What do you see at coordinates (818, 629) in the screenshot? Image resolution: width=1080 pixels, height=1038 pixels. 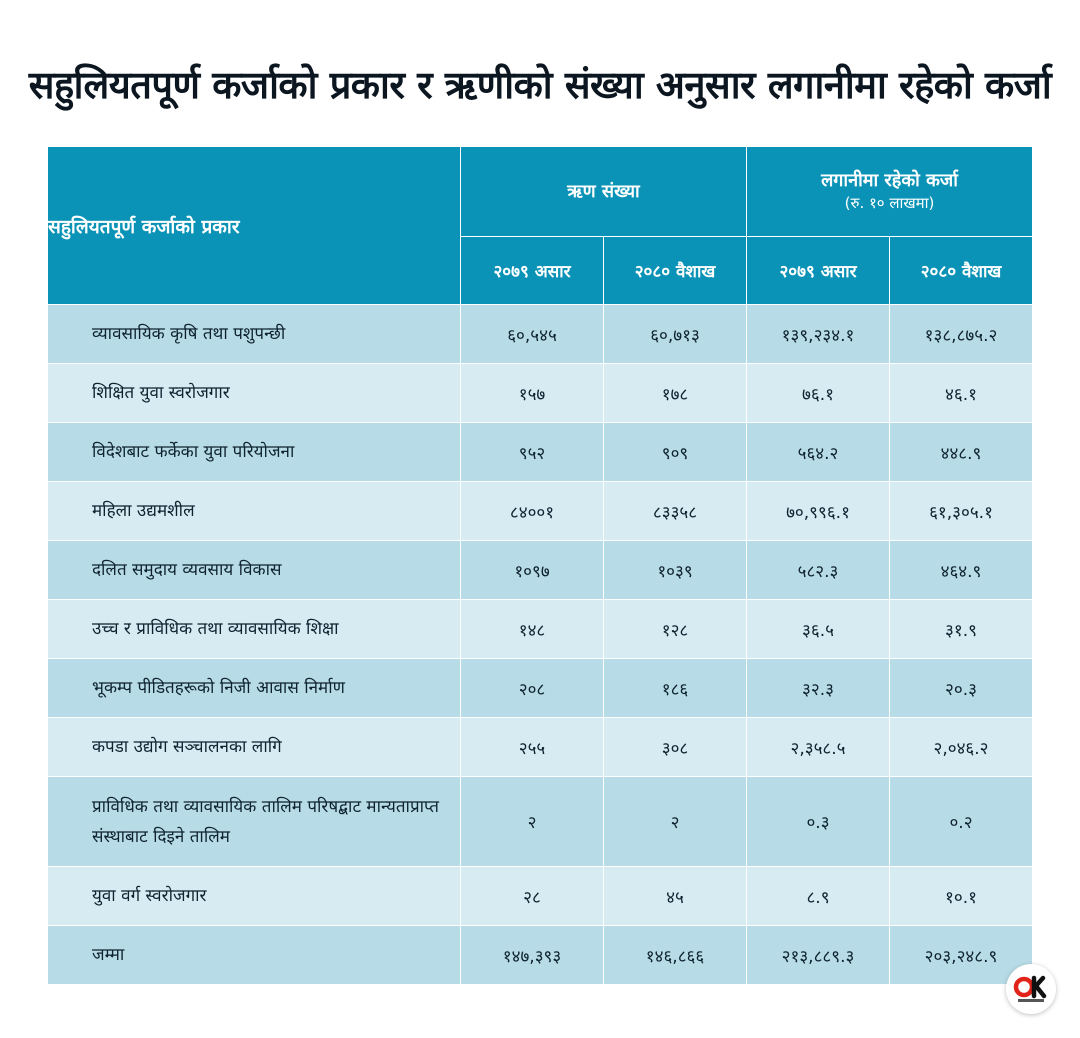 I see `value-cell: ३६.५` at bounding box center [818, 629].